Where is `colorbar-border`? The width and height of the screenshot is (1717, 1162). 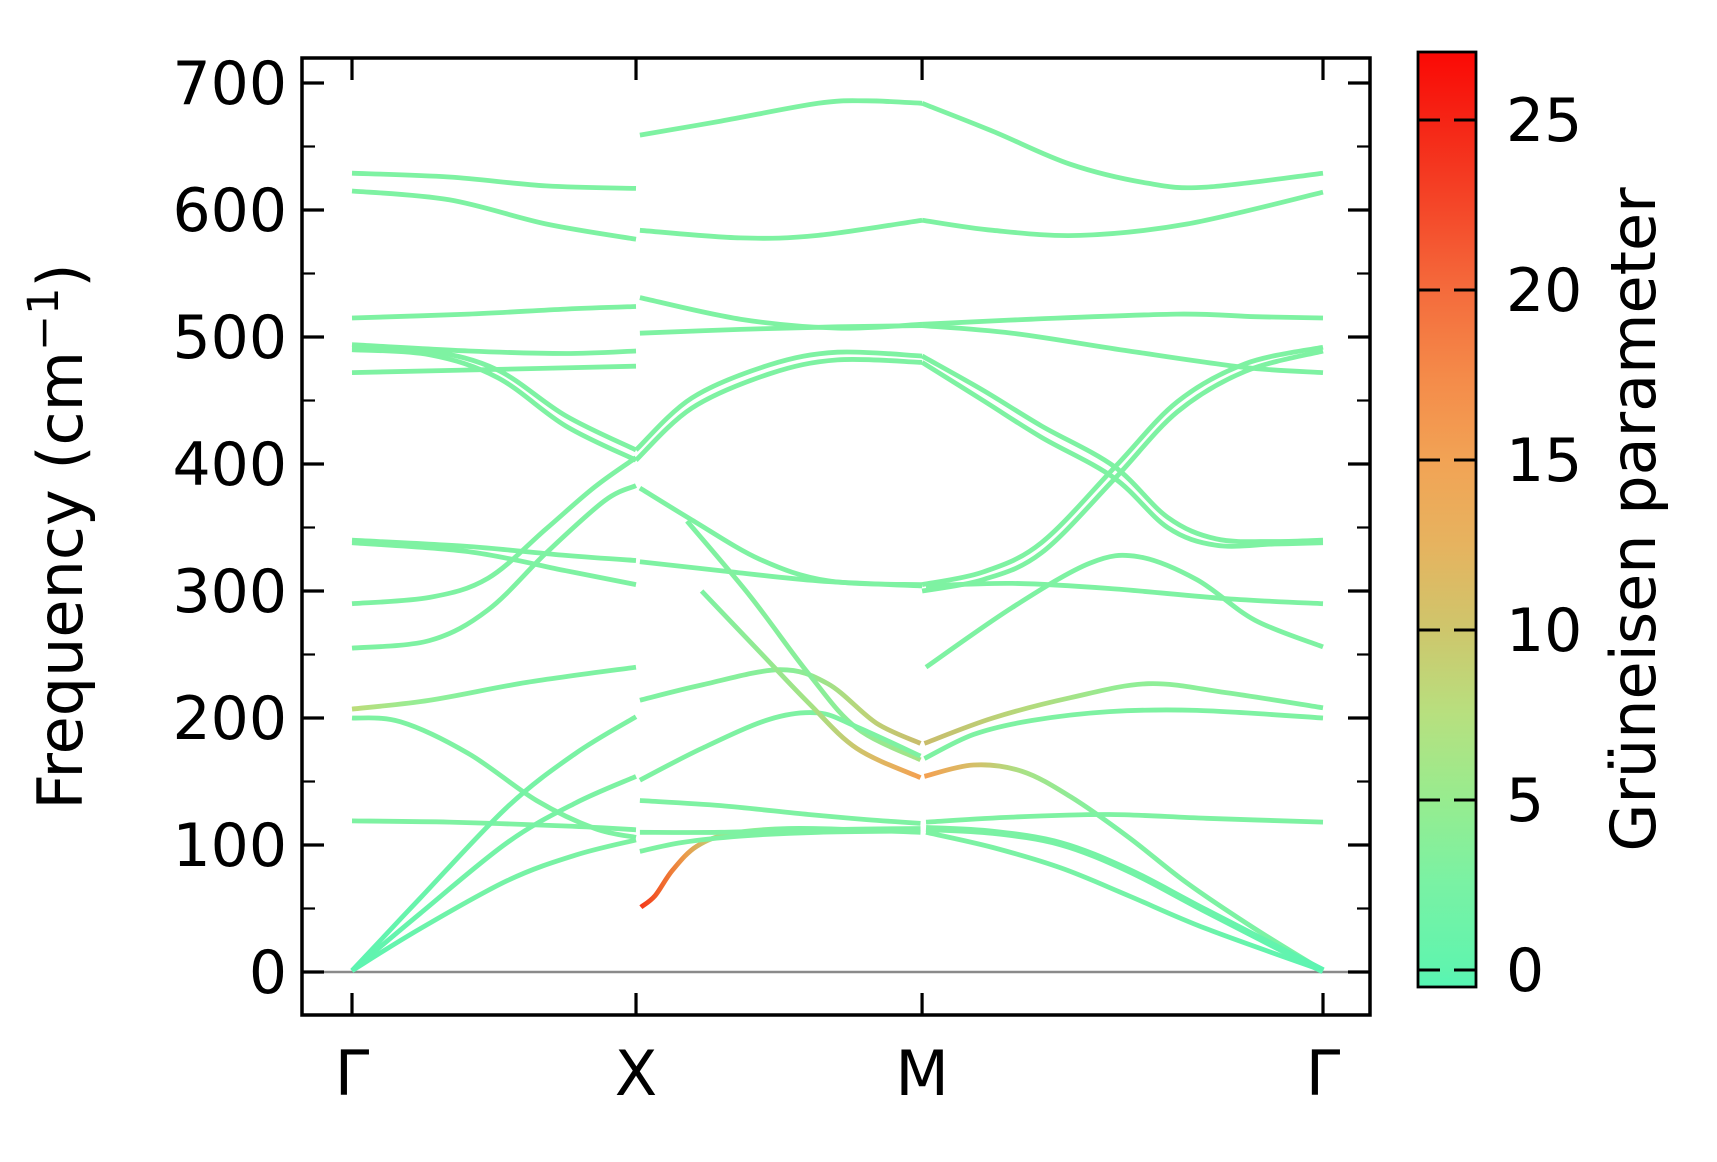 colorbar-border is located at coordinates (1447, 519).